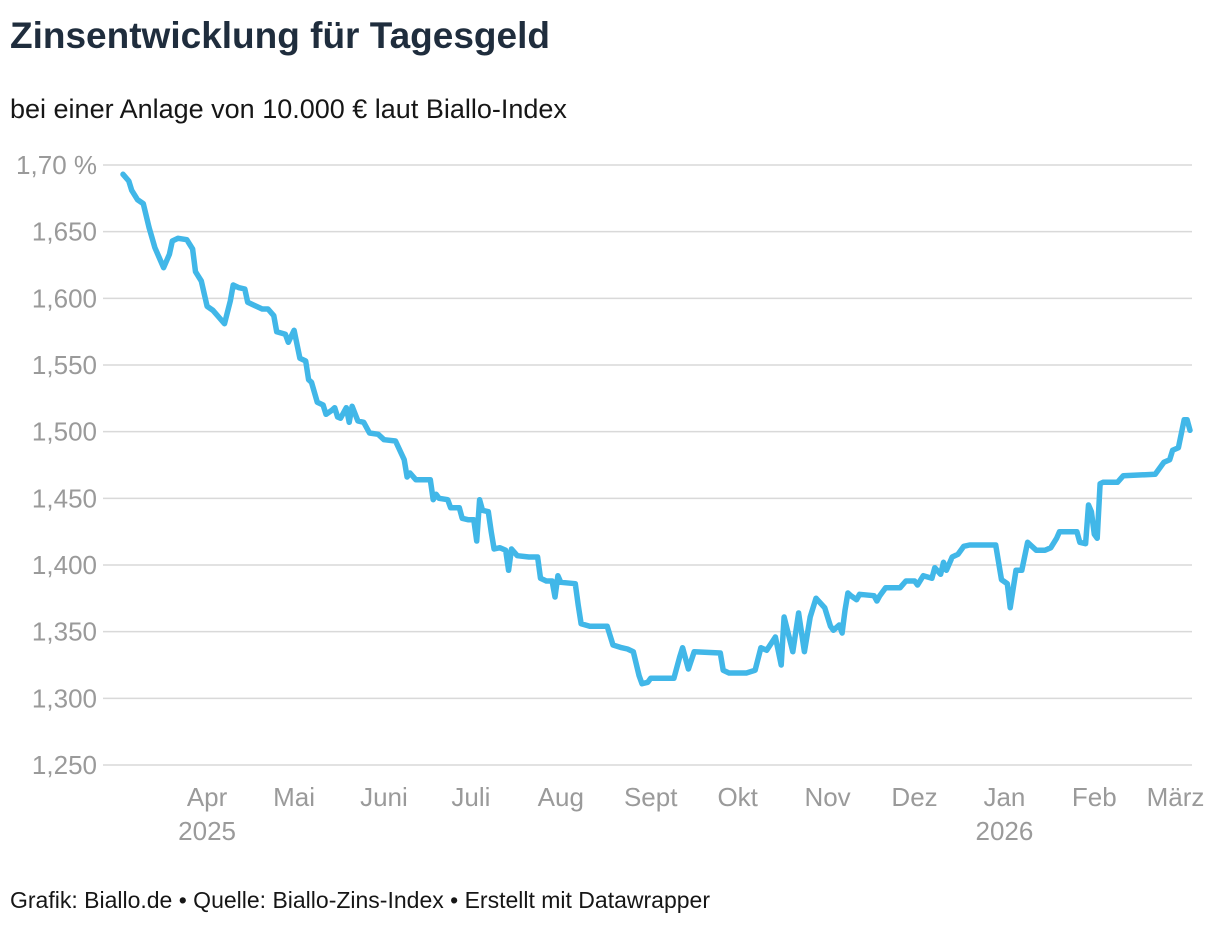  What do you see at coordinates (914, 797) in the screenshot?
I see `x-axis-month-label: Dez` at bounding box center [914, 797].